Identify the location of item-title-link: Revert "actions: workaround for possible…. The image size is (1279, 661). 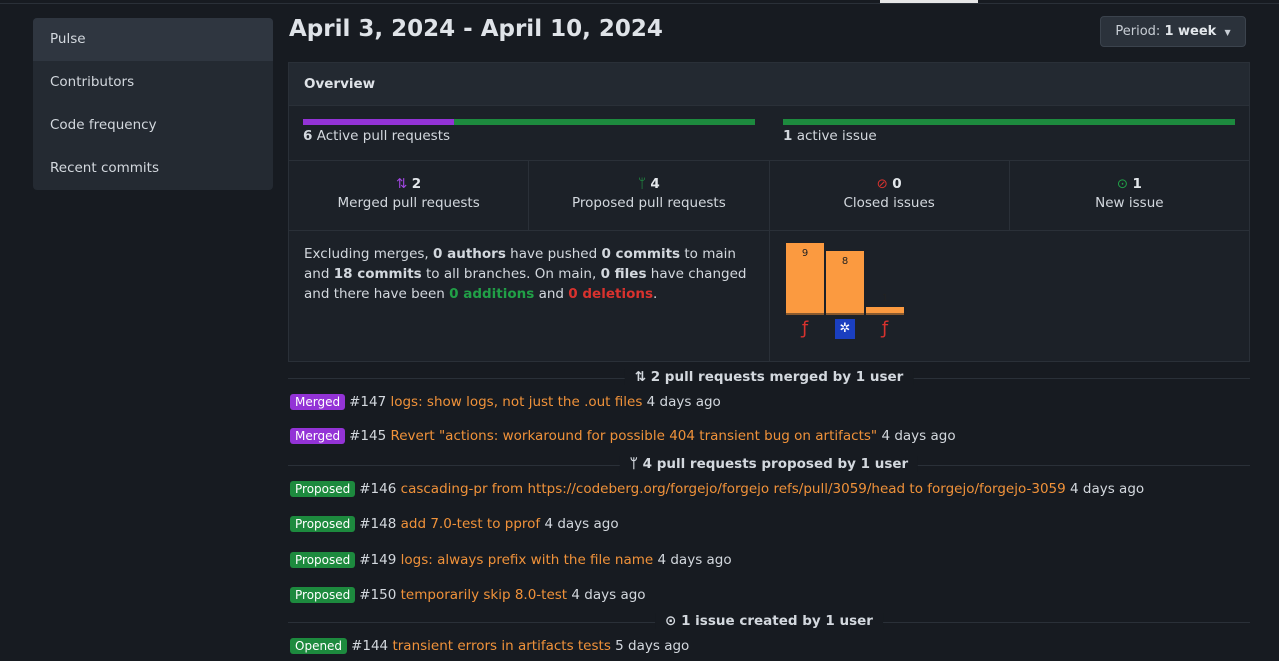
(634, 436).